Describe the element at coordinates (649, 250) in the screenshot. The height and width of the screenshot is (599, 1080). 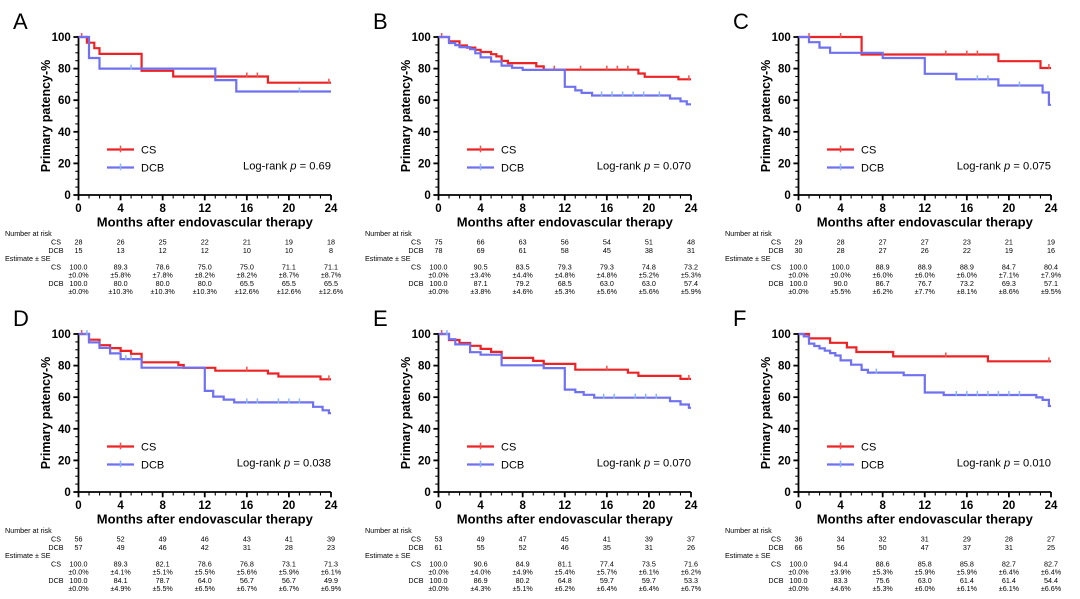
I see `table-cell: 38` at that location.